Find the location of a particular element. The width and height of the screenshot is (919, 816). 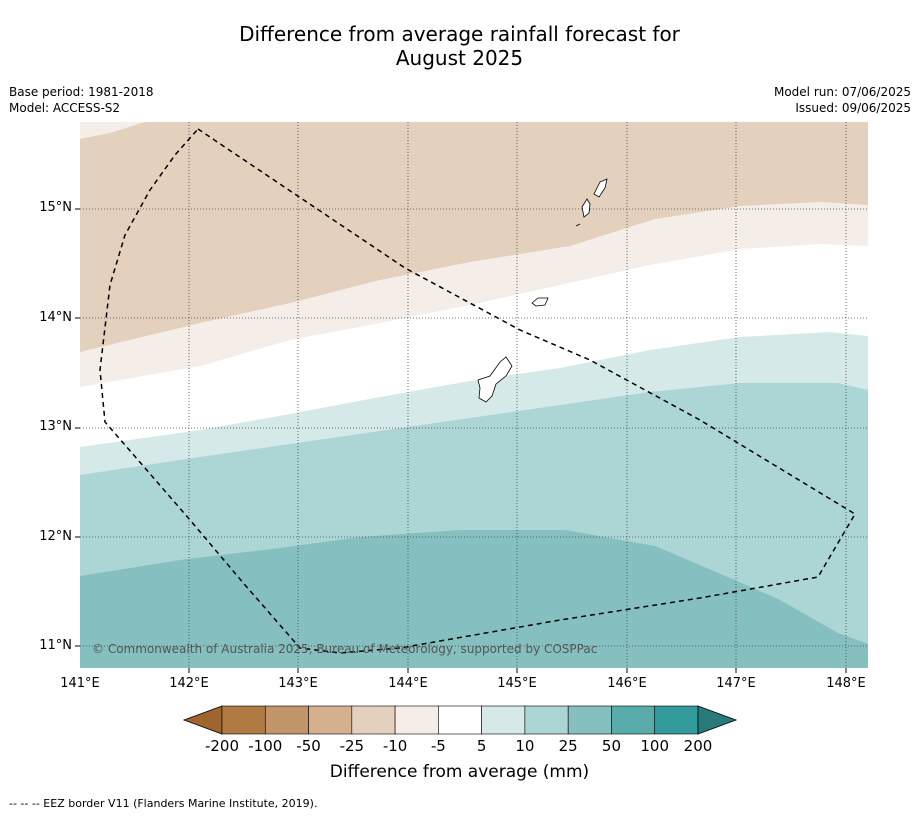

meta-left: Base period: 1981-2018 Model: ACCESS-S2 is located at coordinates (81, 100).